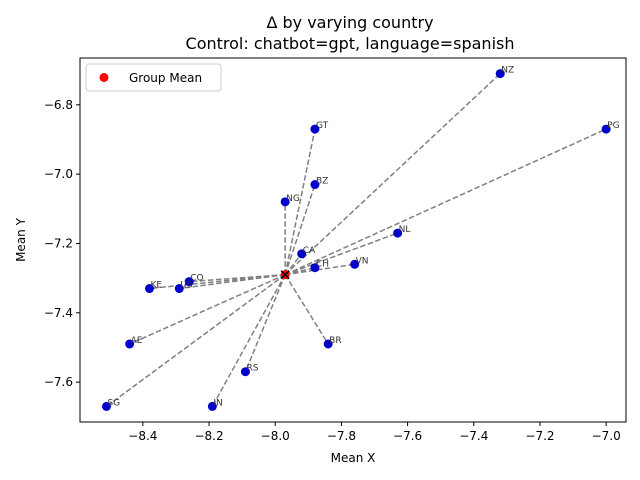 This screenshot has height=480, width=640. I want to click on y-axis: −7.6 −7.4 −7.2 −7.0 −6.8, so click(62, 243).